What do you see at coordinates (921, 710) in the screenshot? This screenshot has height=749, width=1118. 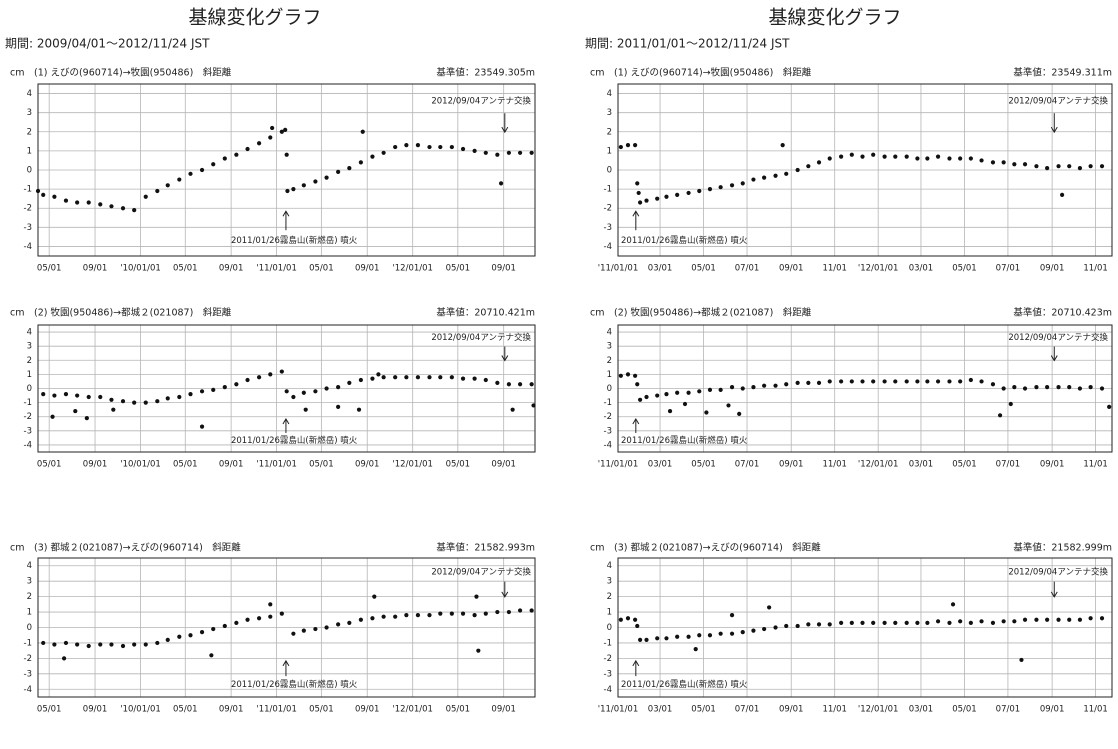 I see `x-tick-label: 03/01` at bounding box center [921, 710].